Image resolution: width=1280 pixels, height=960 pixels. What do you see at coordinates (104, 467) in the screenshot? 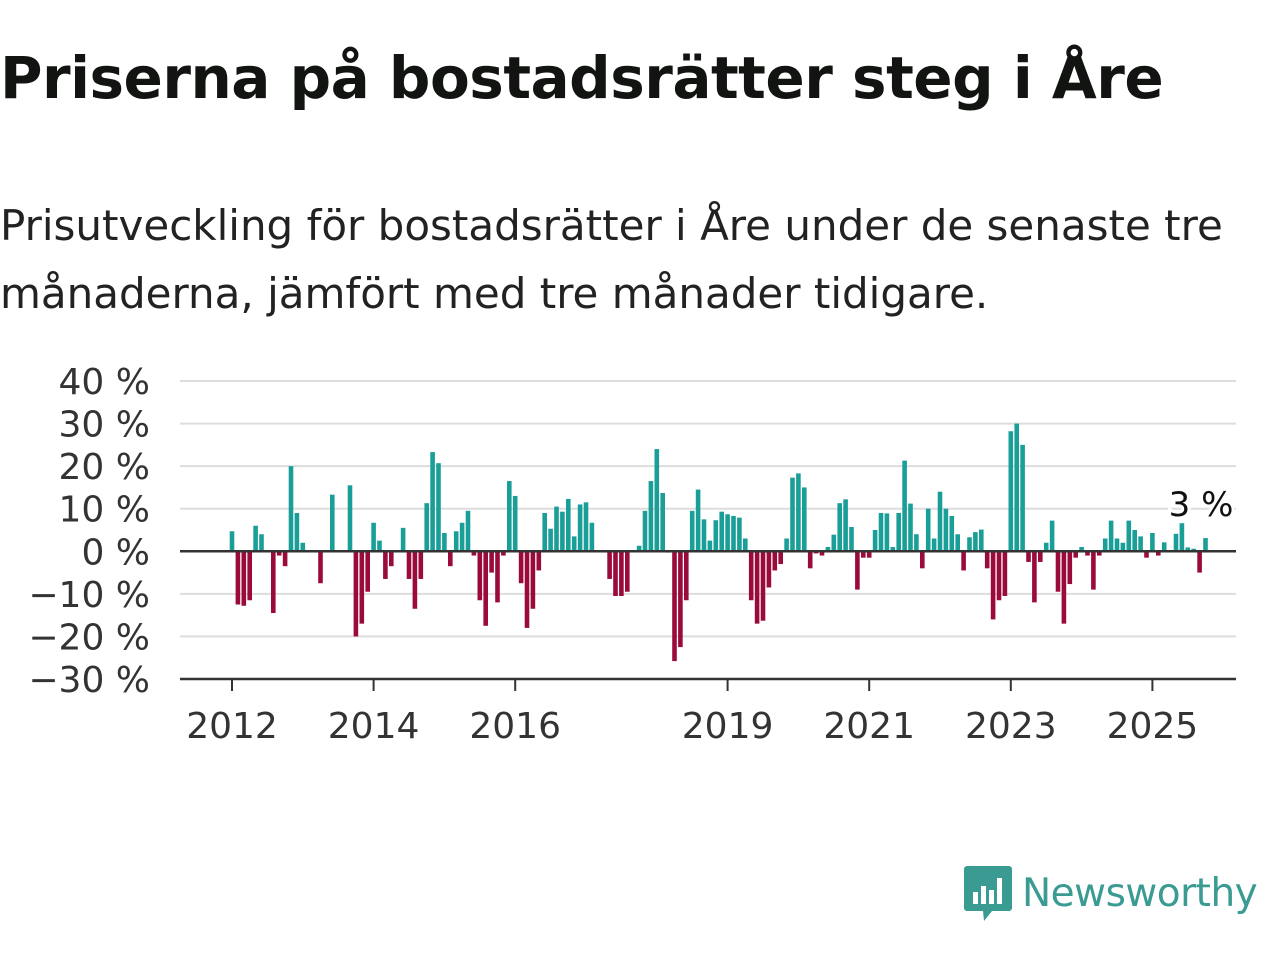
I see `y-tick-label: 20 %` at bounding box center [104, 467].